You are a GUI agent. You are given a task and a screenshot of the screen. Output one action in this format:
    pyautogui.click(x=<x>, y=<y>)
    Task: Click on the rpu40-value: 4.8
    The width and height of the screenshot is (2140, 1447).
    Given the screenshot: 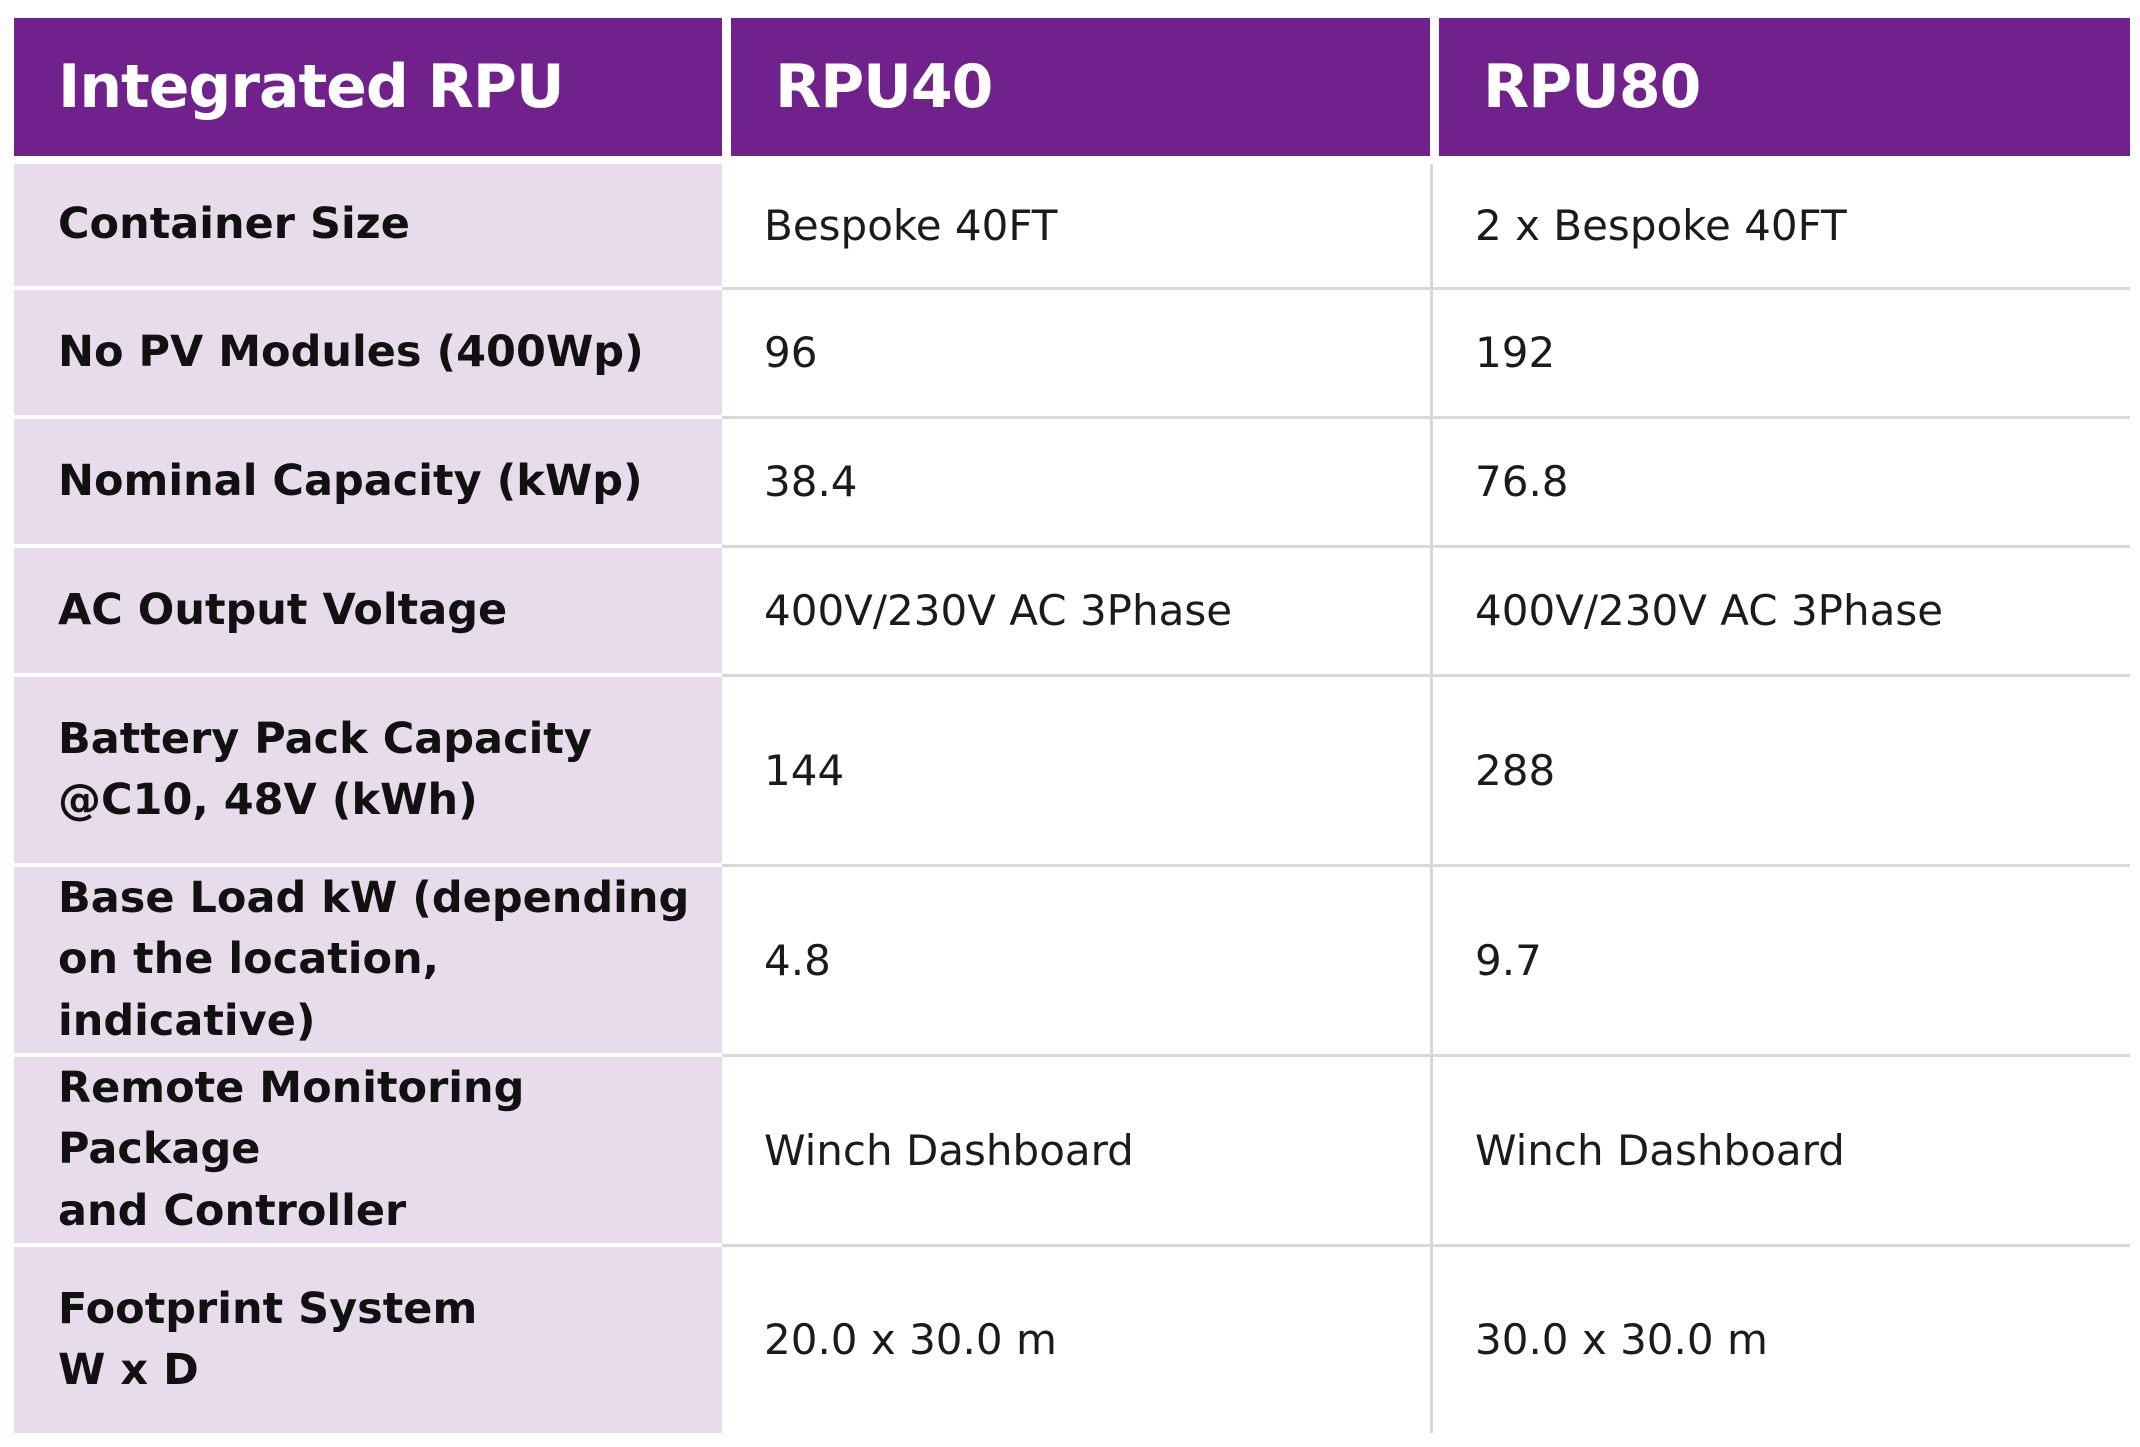 What is the action you would take?
    pyautogui.click(x=1076, y=962)
    